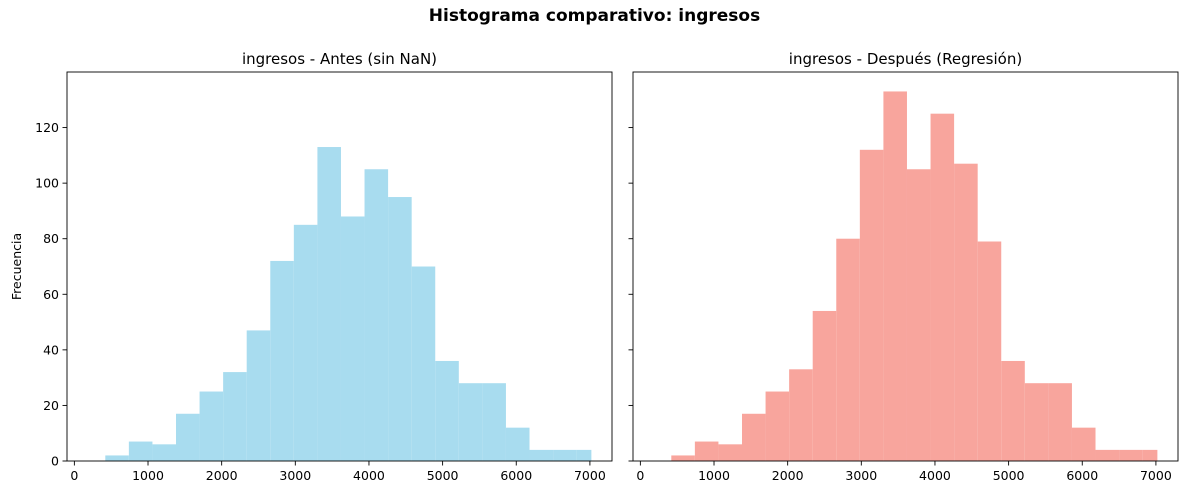 The image size is (1189, 495). I want to click on y-tick-label: 80, so click(51, 238).